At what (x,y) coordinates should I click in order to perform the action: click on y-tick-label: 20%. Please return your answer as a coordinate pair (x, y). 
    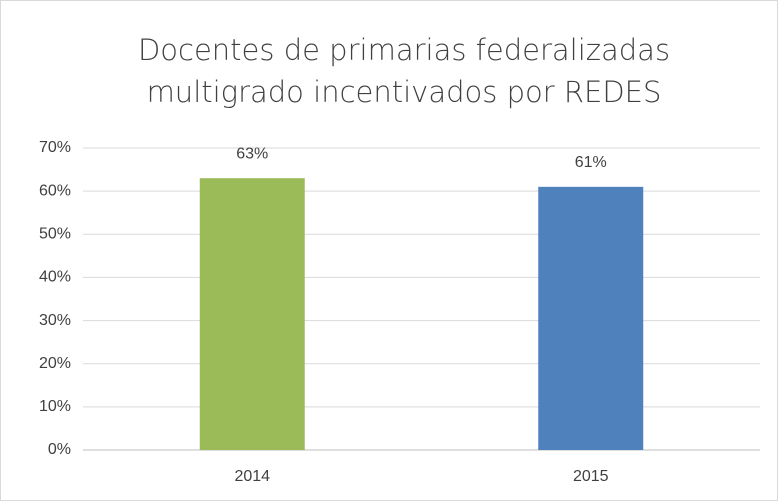
    Looking at the image, I should click on (55, 363).